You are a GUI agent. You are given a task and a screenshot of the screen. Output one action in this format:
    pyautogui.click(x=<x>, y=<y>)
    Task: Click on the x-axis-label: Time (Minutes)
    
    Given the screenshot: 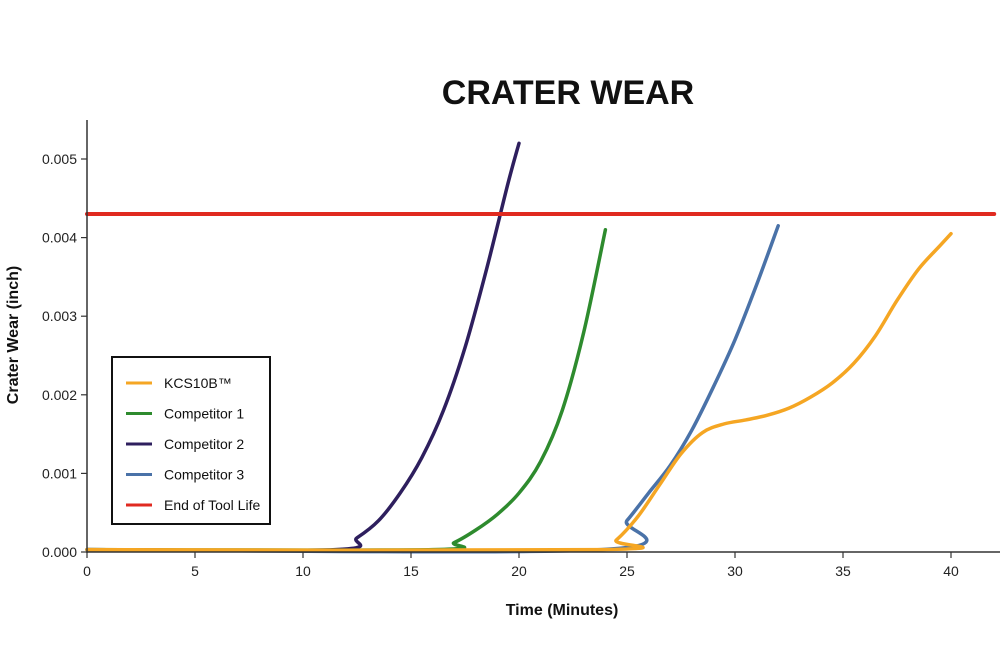 What is the action you would take?
    pyautogui.click(x=562, y=610)
    